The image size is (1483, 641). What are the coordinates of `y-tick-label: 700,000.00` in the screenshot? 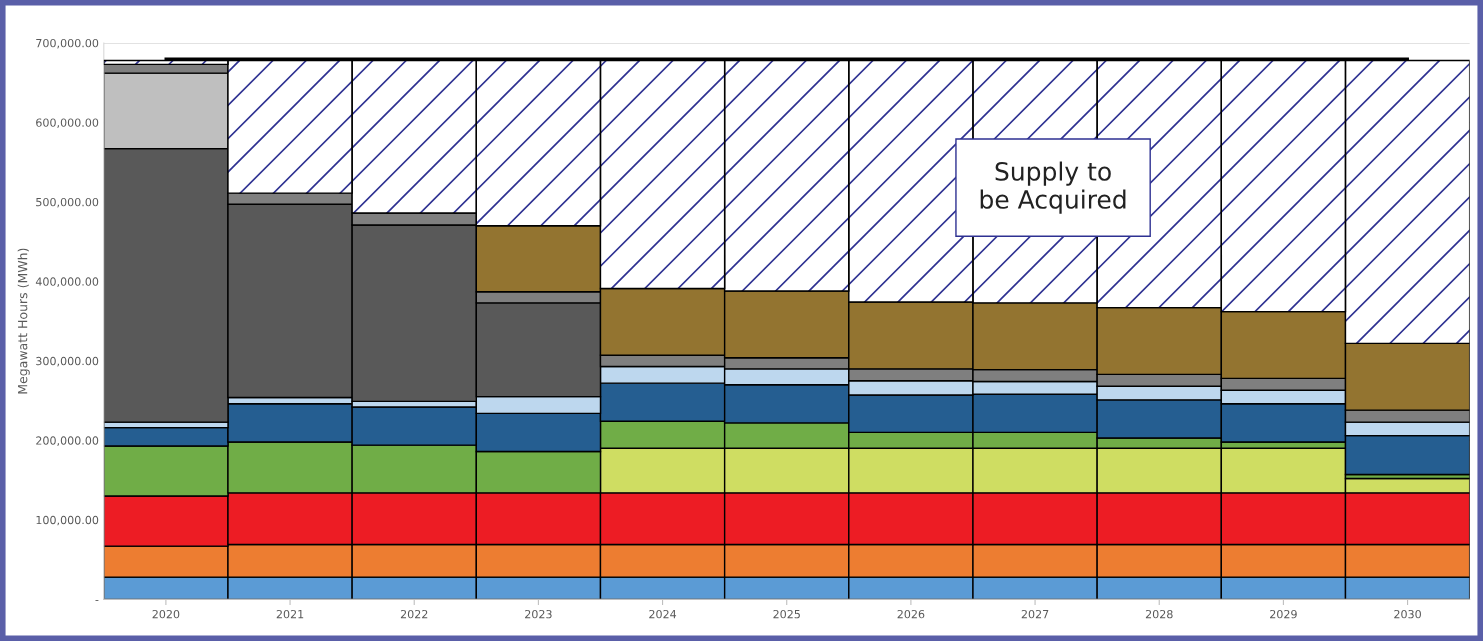 It's located at (67, 43).